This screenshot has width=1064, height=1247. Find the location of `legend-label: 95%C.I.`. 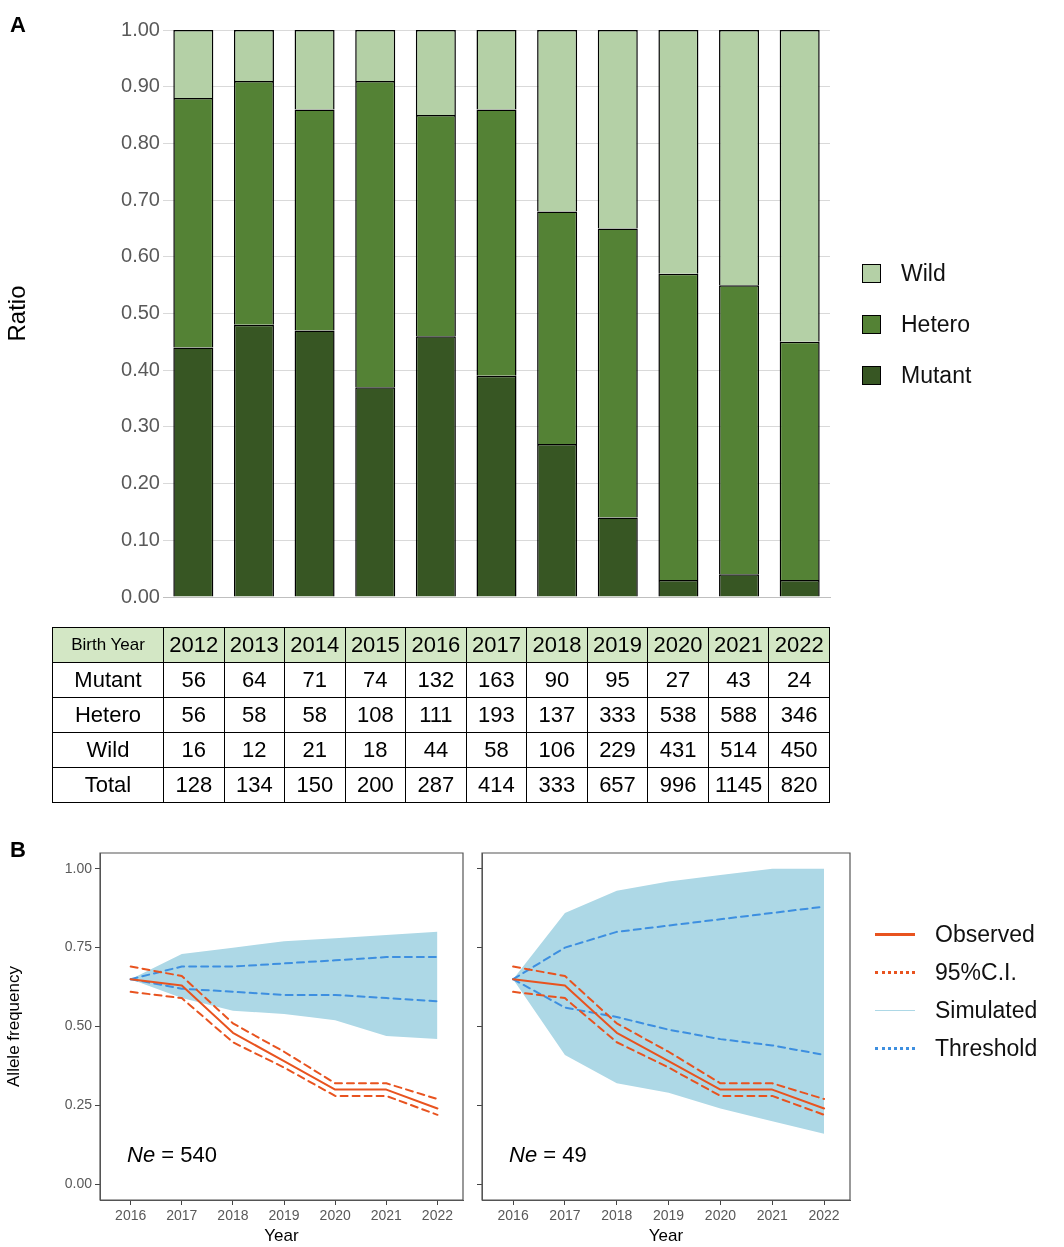

legend-label: 95%C.I. is located at coordinates (976, 972).